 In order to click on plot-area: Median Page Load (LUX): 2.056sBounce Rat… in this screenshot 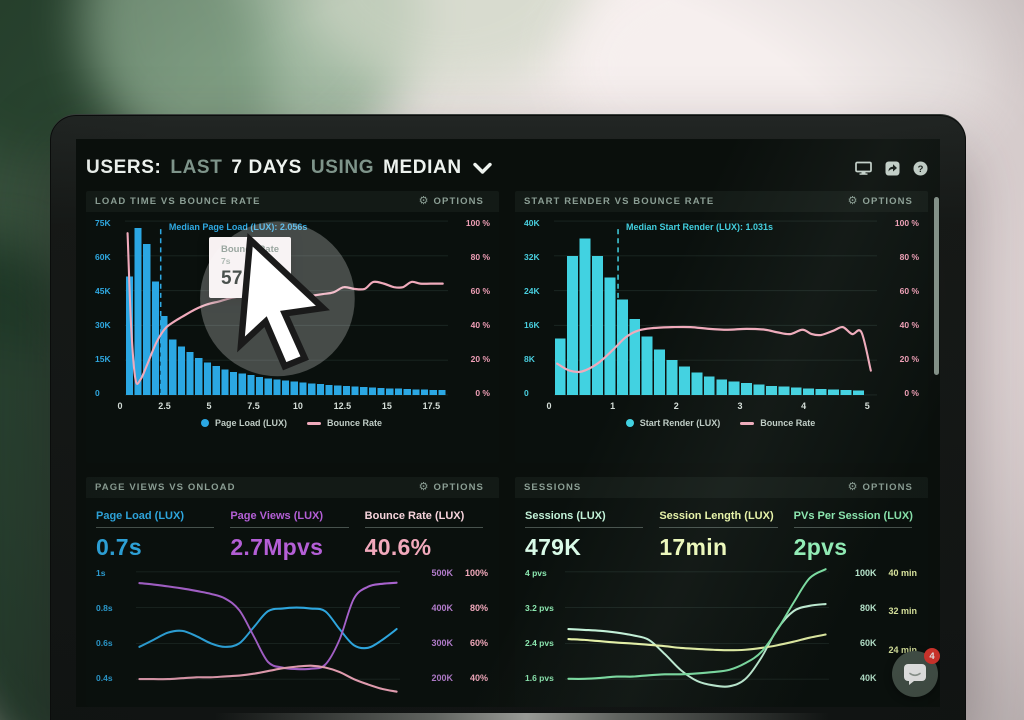, I will do `click(286, 308)`.